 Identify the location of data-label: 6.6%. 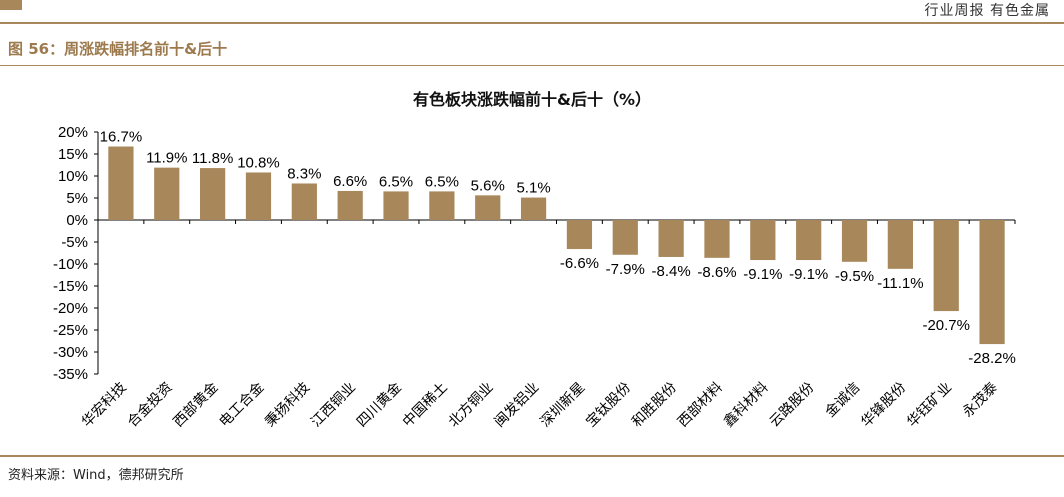
(350, 181).